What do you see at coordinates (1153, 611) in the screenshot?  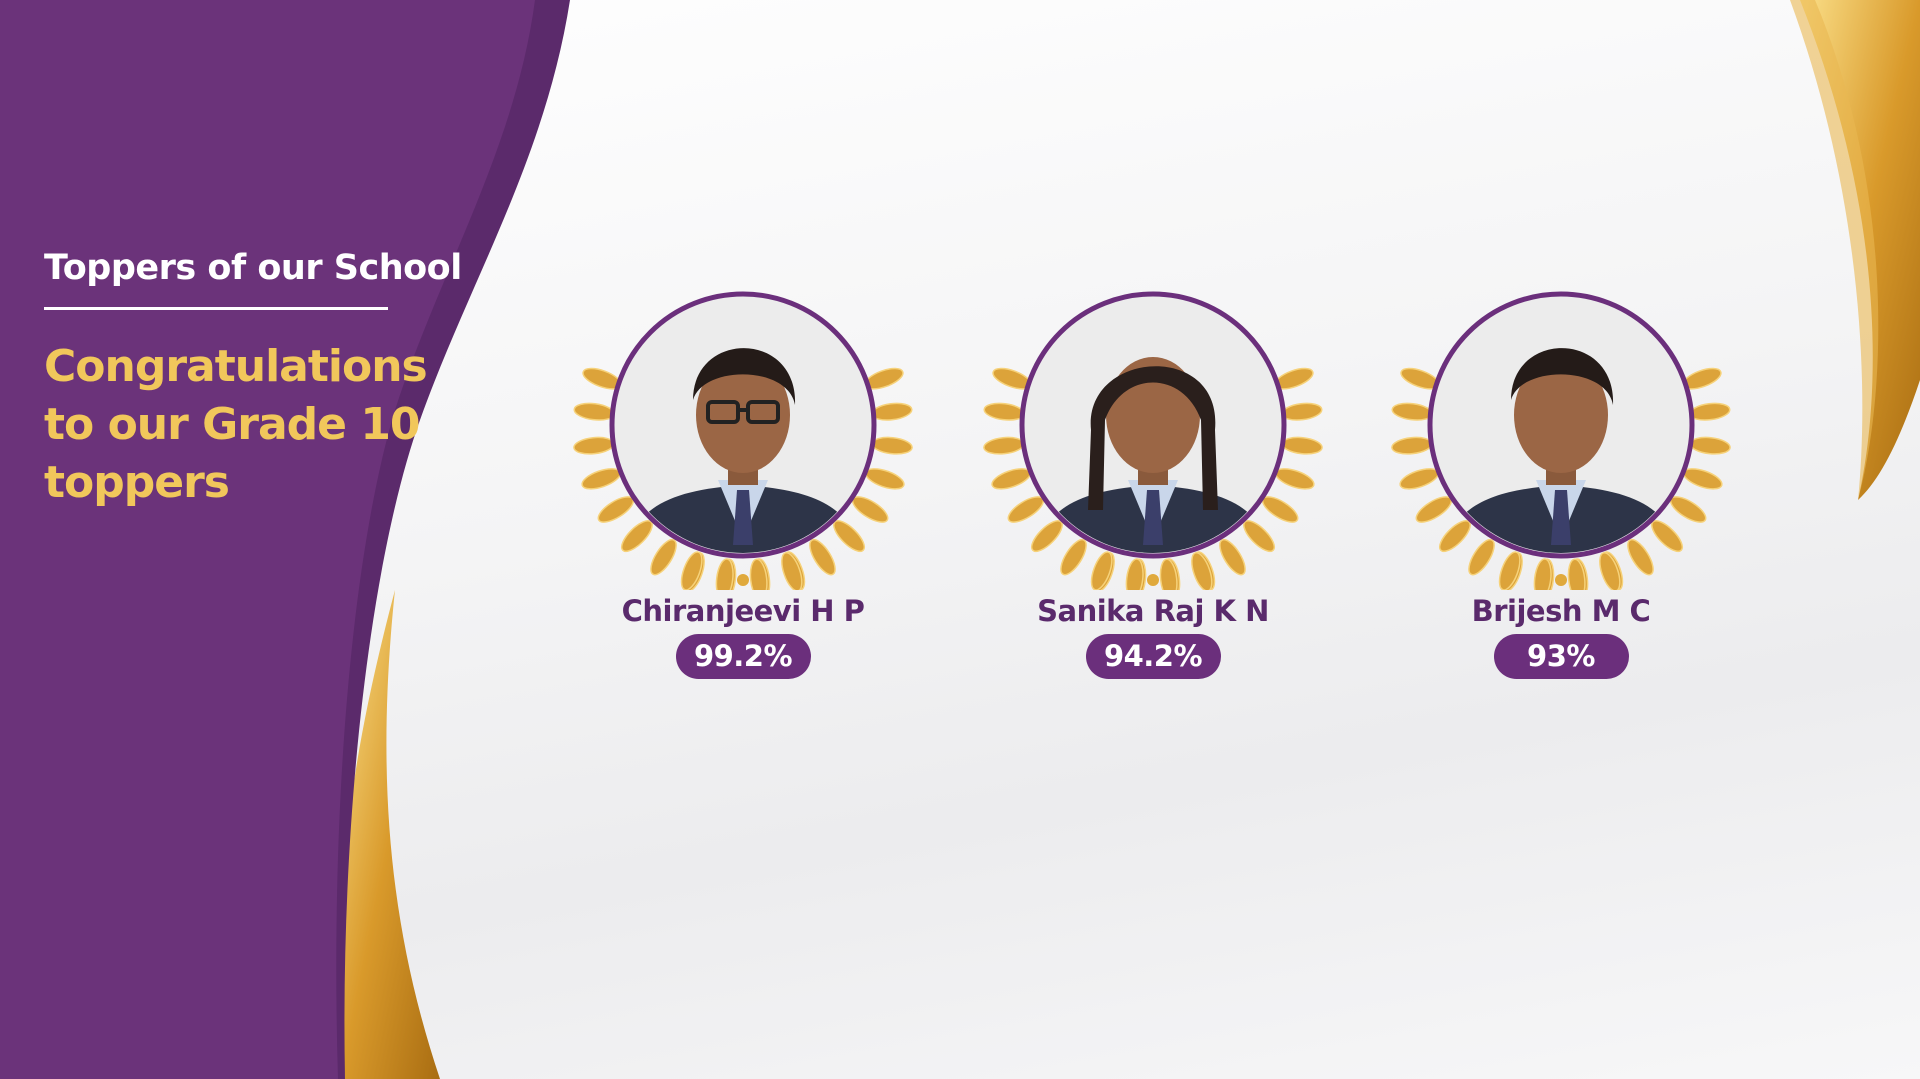 I see `topper-name: Sanika Raj K N` at bounding box center [1153, 611].